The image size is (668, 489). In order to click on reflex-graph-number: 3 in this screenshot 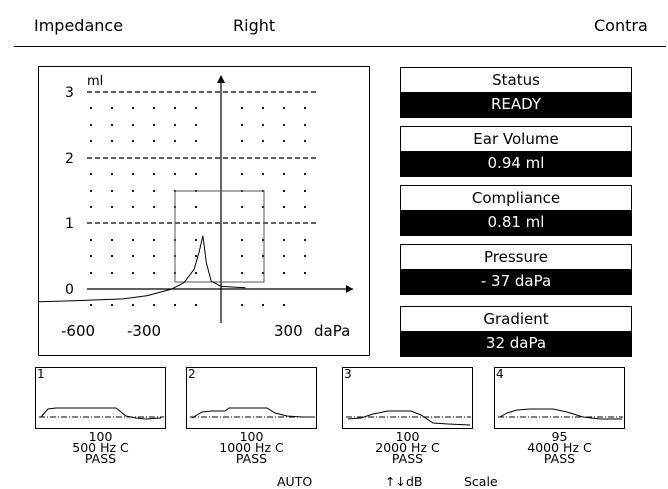, I will do `click(348, 374)`.